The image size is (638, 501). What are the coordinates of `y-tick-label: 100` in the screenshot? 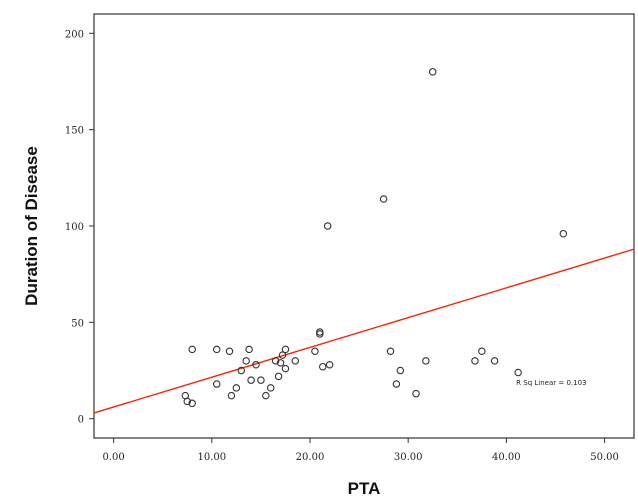 It's located at (74, 227).